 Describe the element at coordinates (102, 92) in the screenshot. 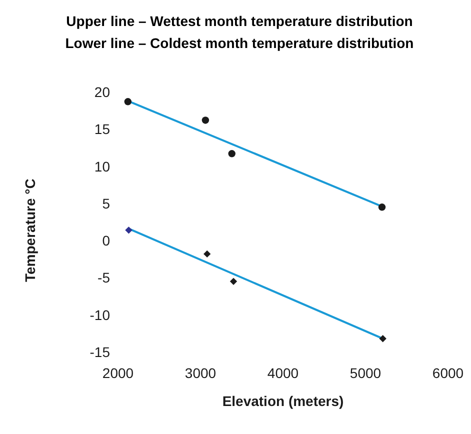

I see `y-tick-label: 20` at that location.